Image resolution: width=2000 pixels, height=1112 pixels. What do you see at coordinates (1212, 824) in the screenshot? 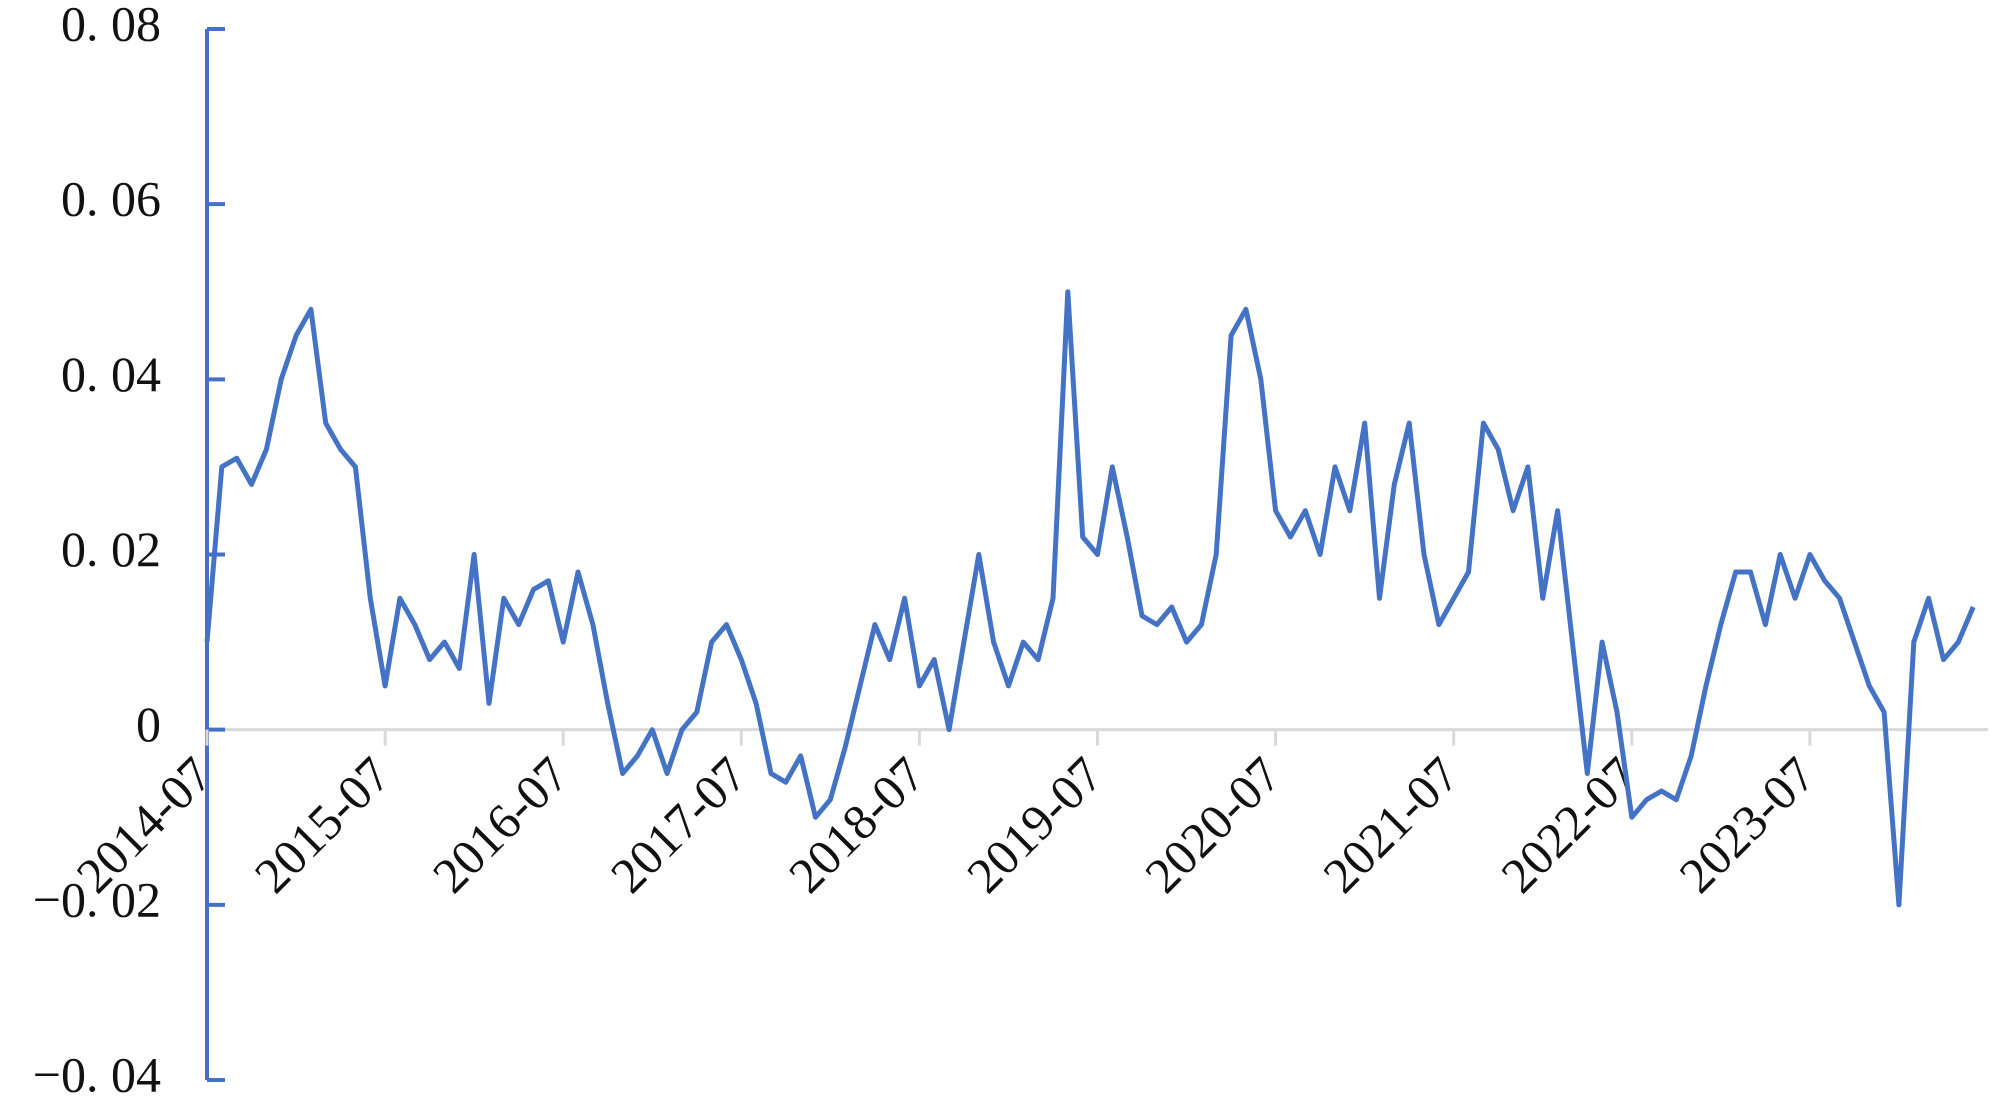
I see `x-tick-label: 2020-07` at bounding box center [1212, 824].